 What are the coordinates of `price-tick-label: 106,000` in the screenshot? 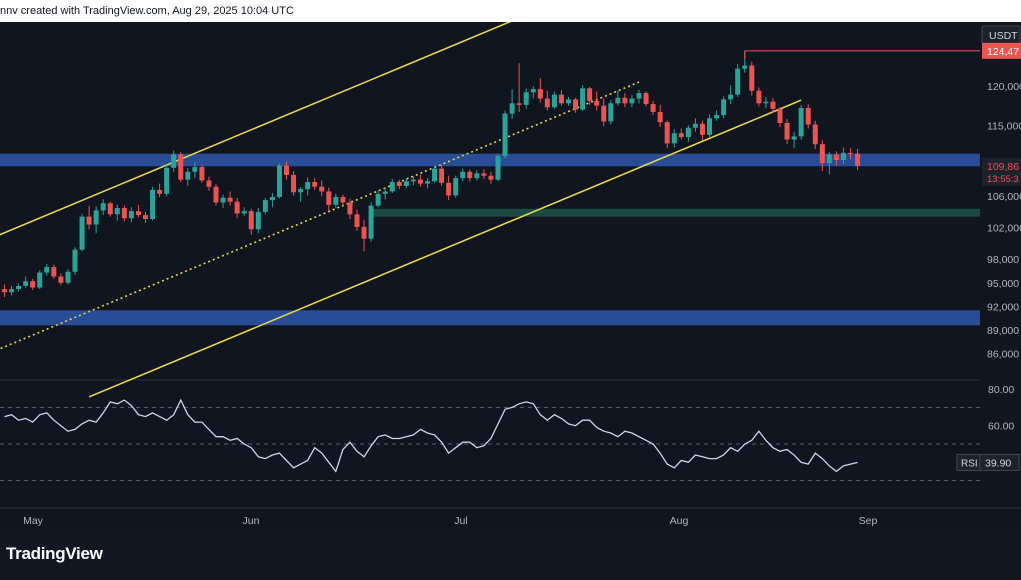 It's located at (1004, 197).